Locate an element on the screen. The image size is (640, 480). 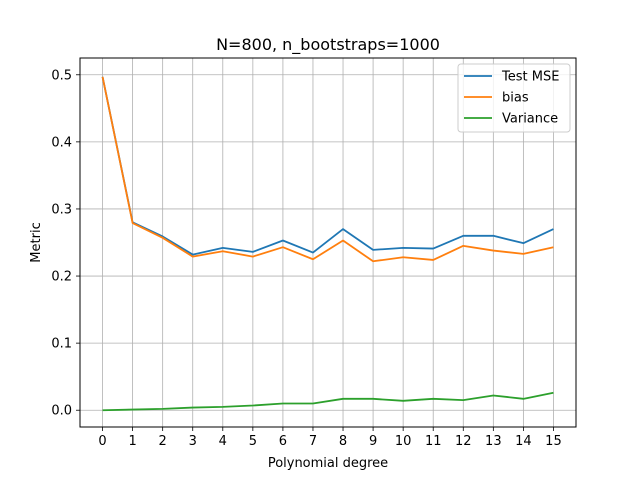
x-tick-label: 2 is located at coordinates (163, 441).